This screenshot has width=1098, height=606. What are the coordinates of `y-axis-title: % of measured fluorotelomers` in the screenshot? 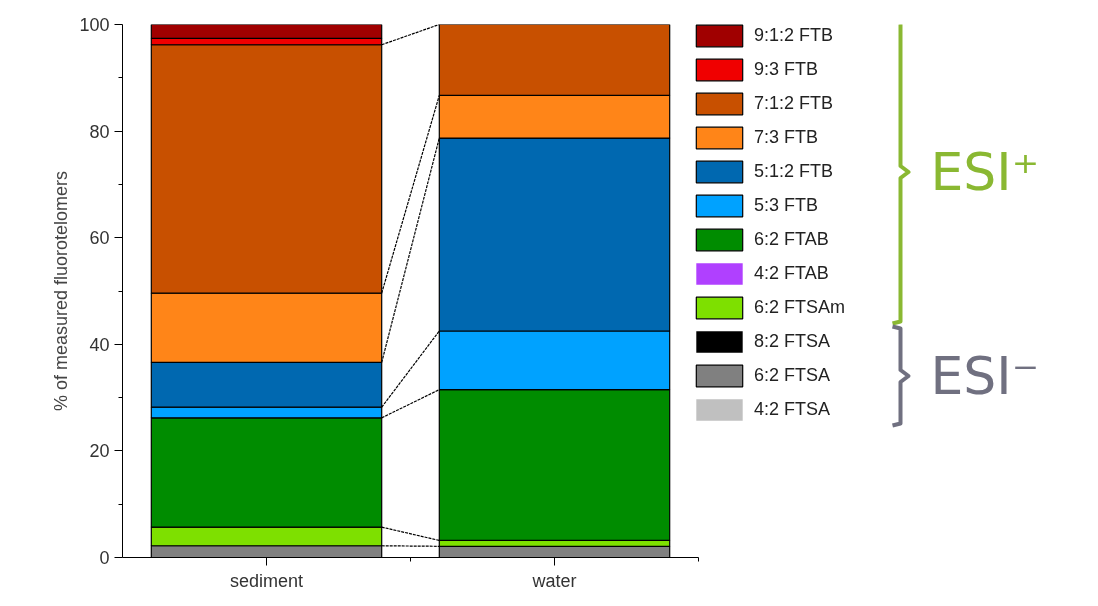 It's located at (61, 291).